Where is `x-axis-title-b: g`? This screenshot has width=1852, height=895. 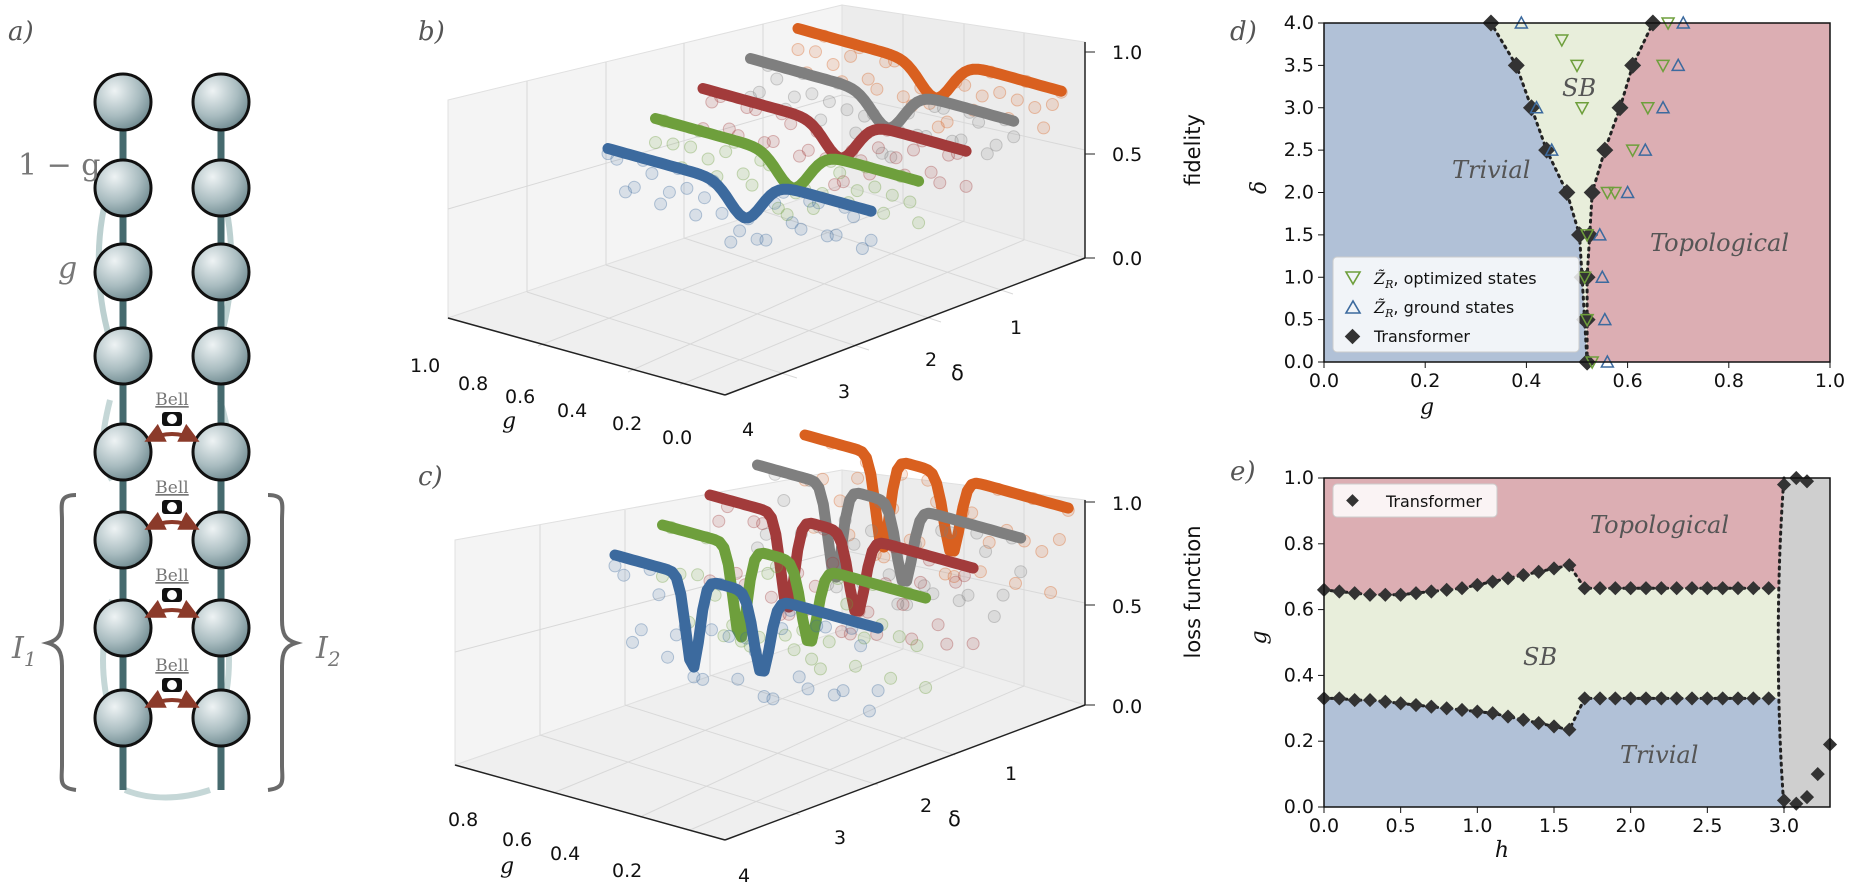 x-axis-title-b: g is located at coordinates (509, 421).